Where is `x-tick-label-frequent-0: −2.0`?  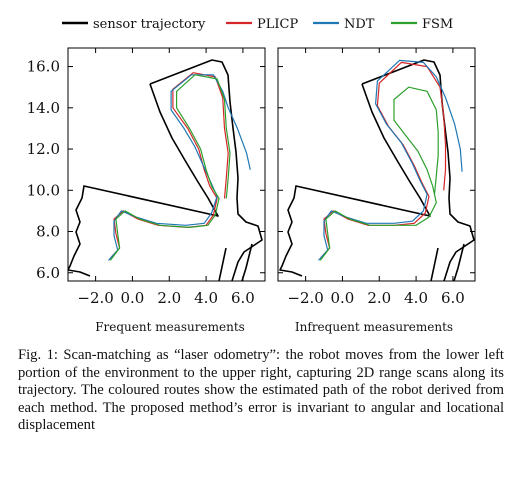
x-tick-label-frequent-0: −2.0 is located at coordinates (95, 298).